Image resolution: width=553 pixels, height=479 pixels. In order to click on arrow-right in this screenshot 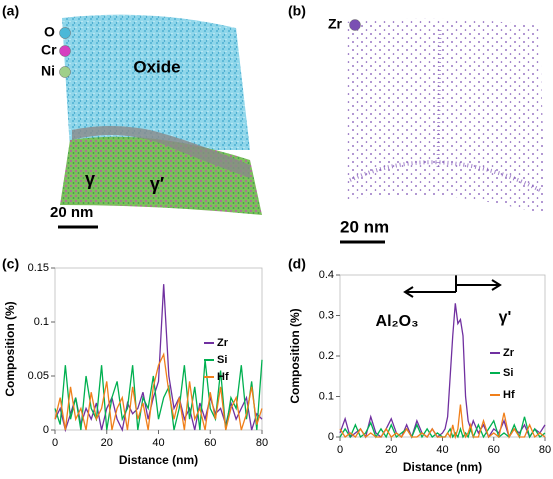, I will do `click(479, 285)`.